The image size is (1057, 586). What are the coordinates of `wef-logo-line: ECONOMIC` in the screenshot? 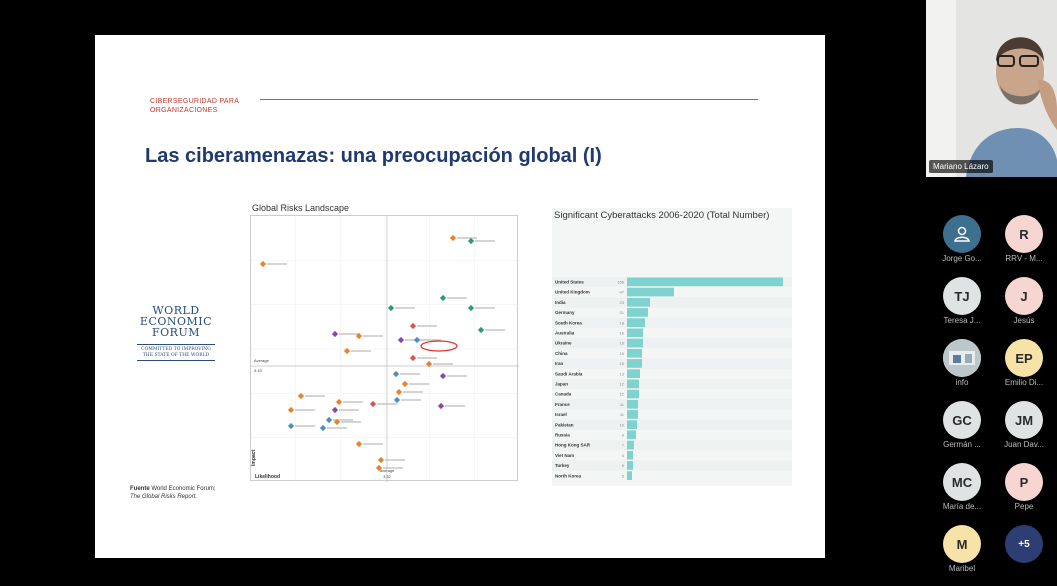 It's located at (176, 321).